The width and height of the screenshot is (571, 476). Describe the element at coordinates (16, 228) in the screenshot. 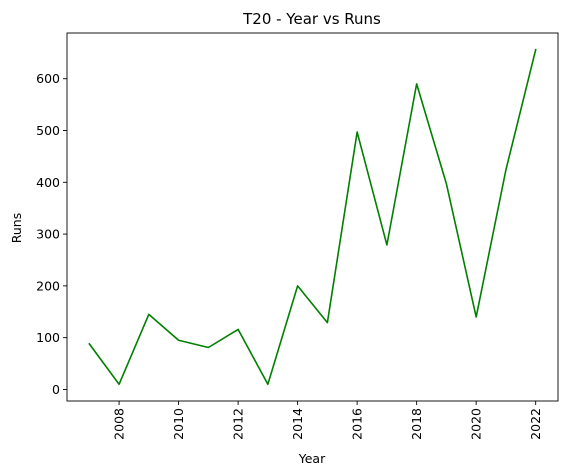

I see `y-axis-label: Runs` at that location.